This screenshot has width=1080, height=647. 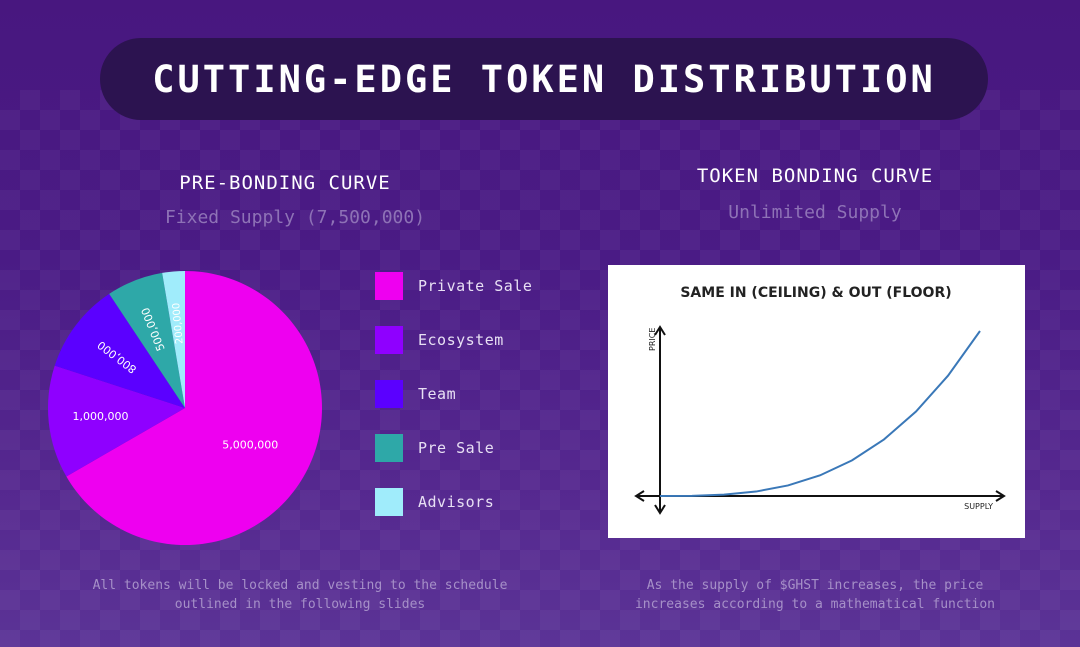 I want to click on pie-slice-team, so click(x=119, y=350).